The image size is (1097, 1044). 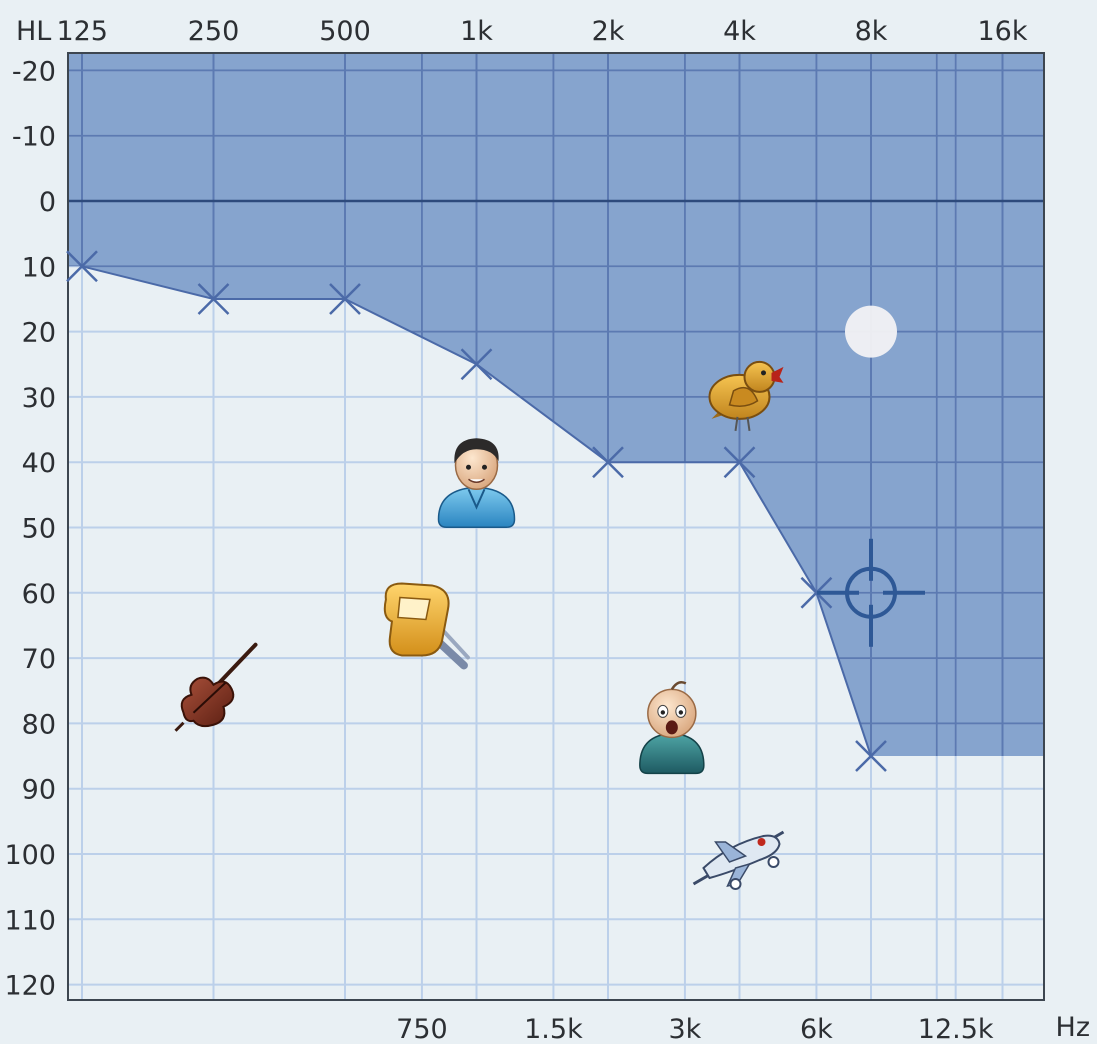 What do you see at coordinates (1073, 1027) in the screenshot?
I see `x-axis-unit: Hz` at bounding box center [1073, 1027].